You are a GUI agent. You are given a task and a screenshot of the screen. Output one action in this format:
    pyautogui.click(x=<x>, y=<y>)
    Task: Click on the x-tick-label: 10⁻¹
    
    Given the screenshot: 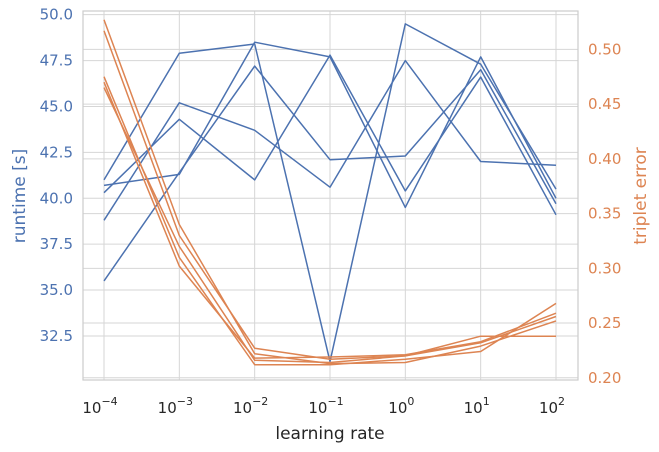 What is the action you would take?
    pyautogui.click(x=325, y=406)
    